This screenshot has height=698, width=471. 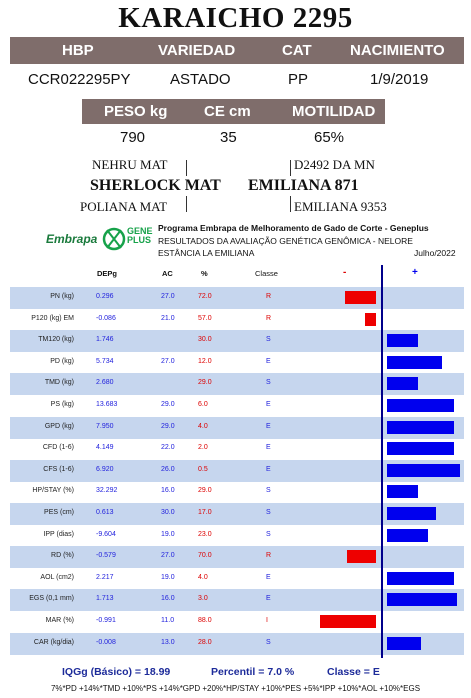 What do you see at coordinates (353, 672) in the screenshot?
I see `classe-value: Classe = E` at bounding box center [353, 672].